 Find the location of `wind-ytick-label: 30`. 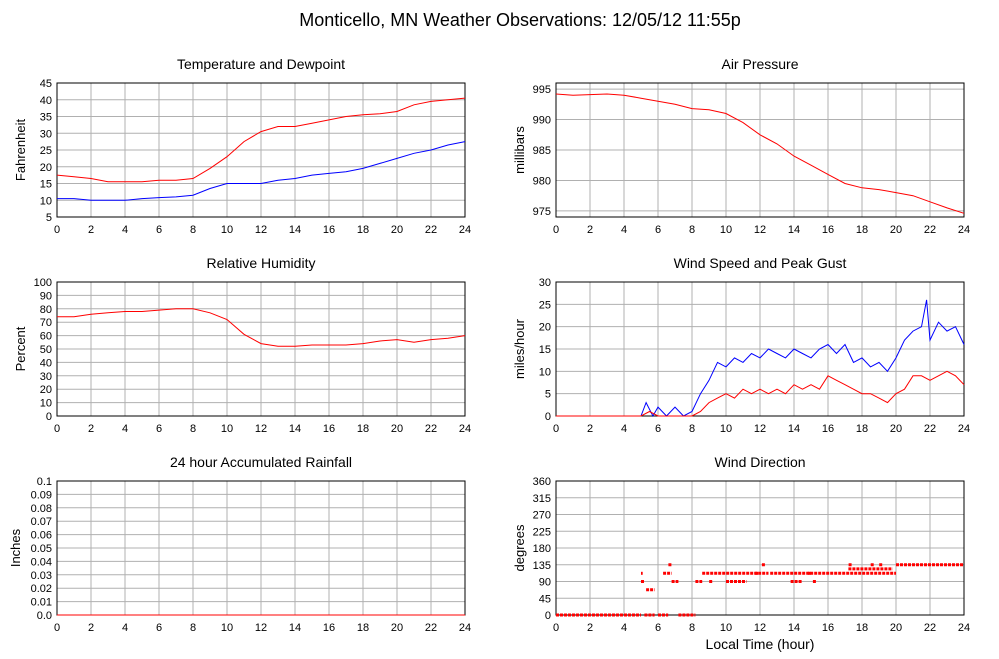

wind-ytick-label: 30 is located at coordinates (545, 283).